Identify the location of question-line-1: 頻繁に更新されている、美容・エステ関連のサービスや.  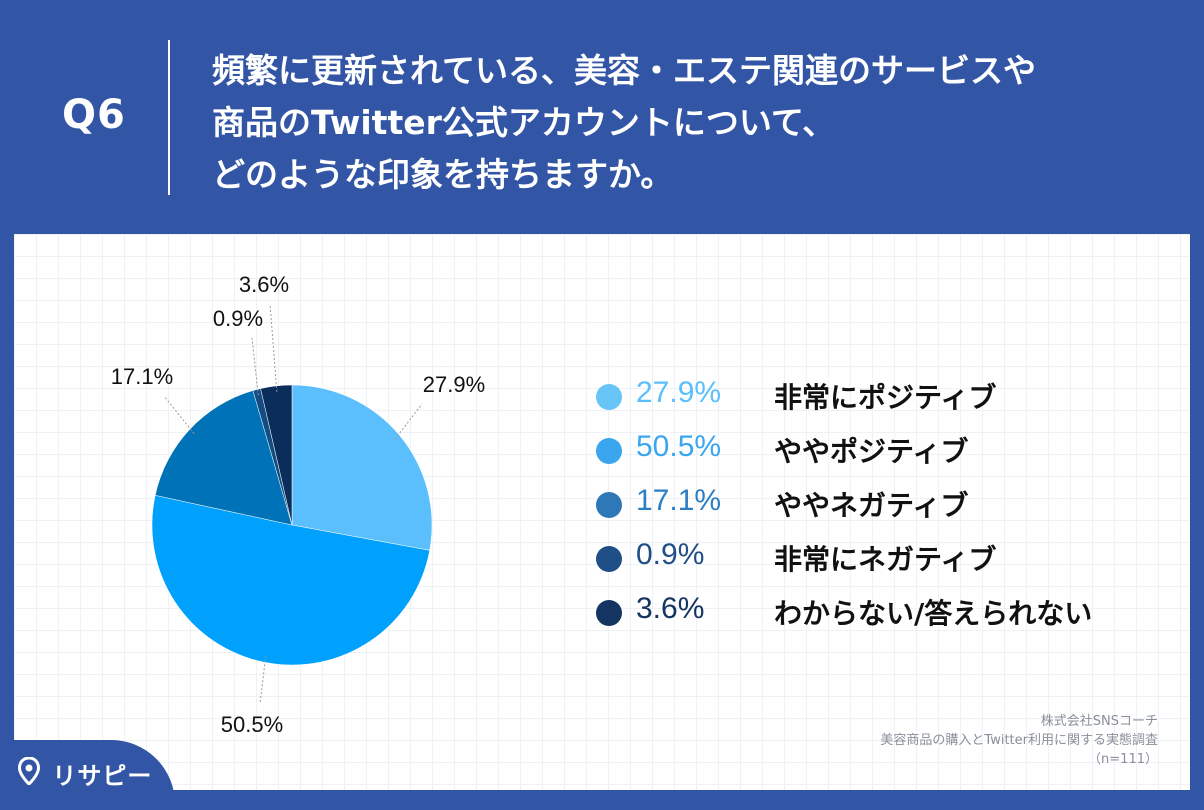
(624, 70).